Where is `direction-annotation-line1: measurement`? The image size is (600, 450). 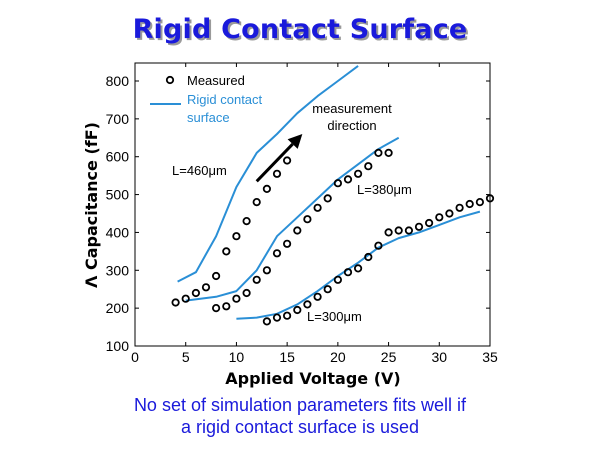 direction-annotation-line1: measurement is located at coordinates (352, 108).